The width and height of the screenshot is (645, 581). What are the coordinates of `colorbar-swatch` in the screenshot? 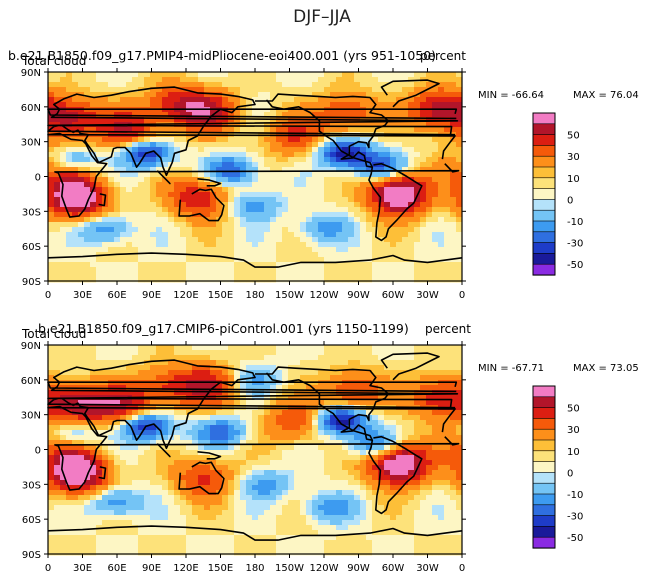 It's located at (544, 140).